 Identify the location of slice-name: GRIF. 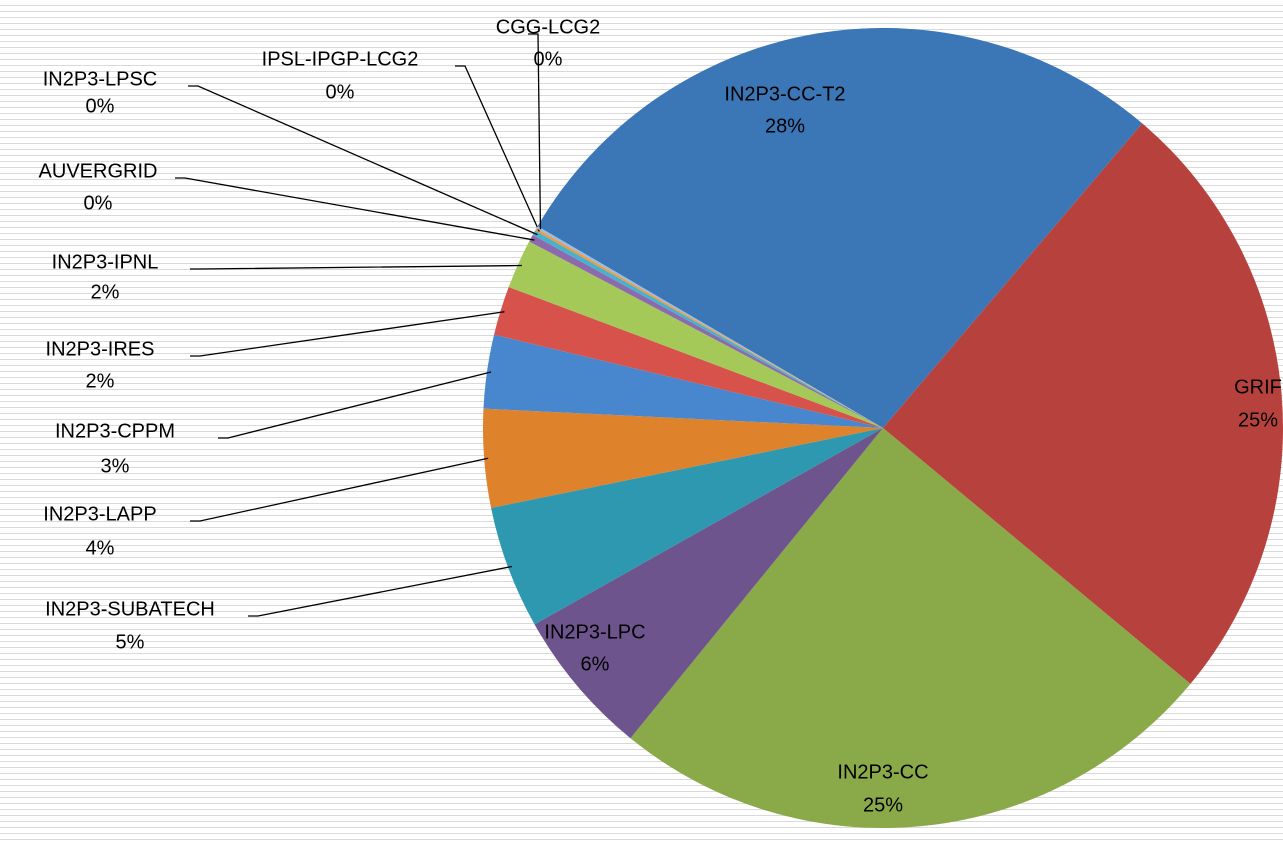
(1258, 387).